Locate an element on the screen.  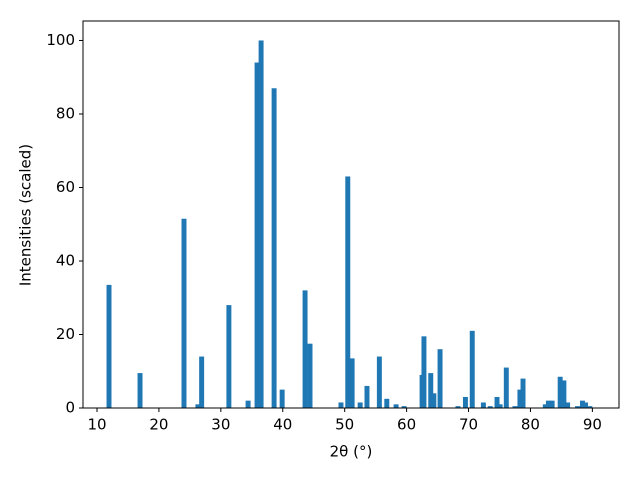
y-tick-label: 40 is located at coordinates (65, 260).